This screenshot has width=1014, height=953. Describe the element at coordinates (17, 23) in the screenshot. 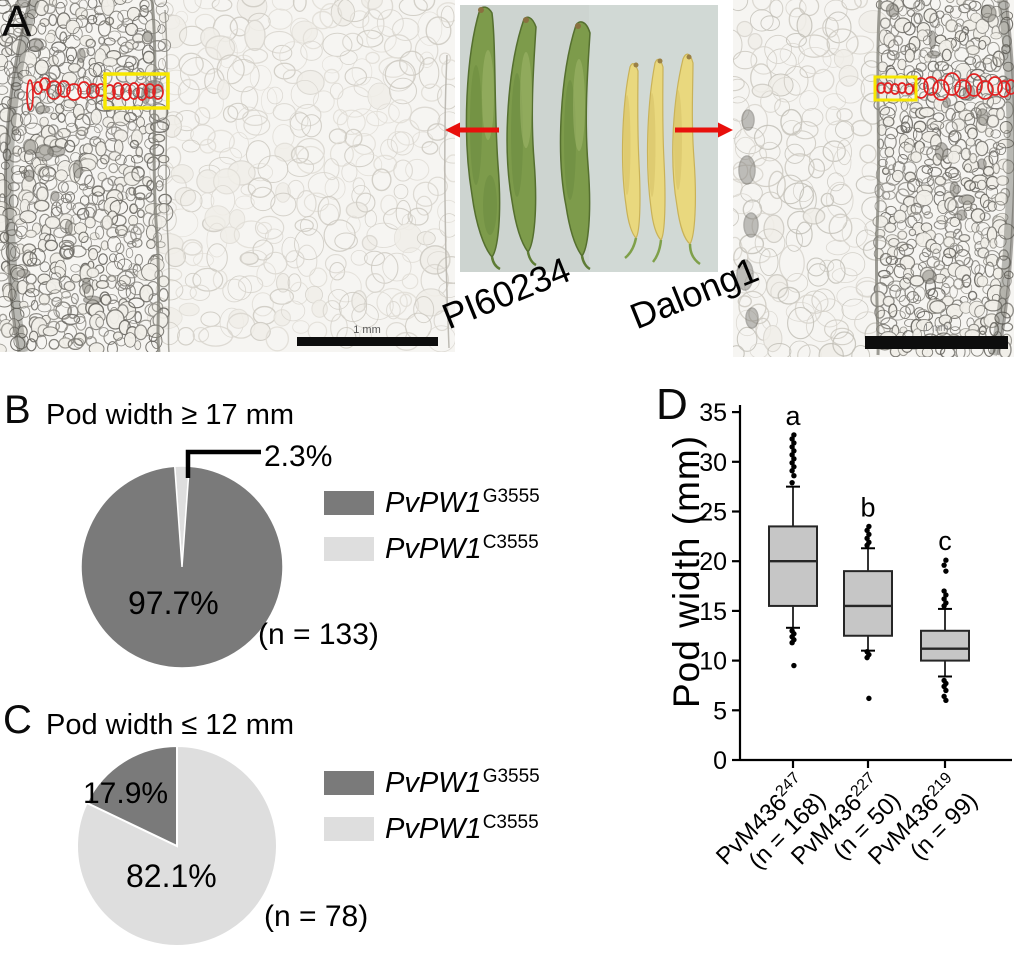

I see `panel-a-label: A` at that location.